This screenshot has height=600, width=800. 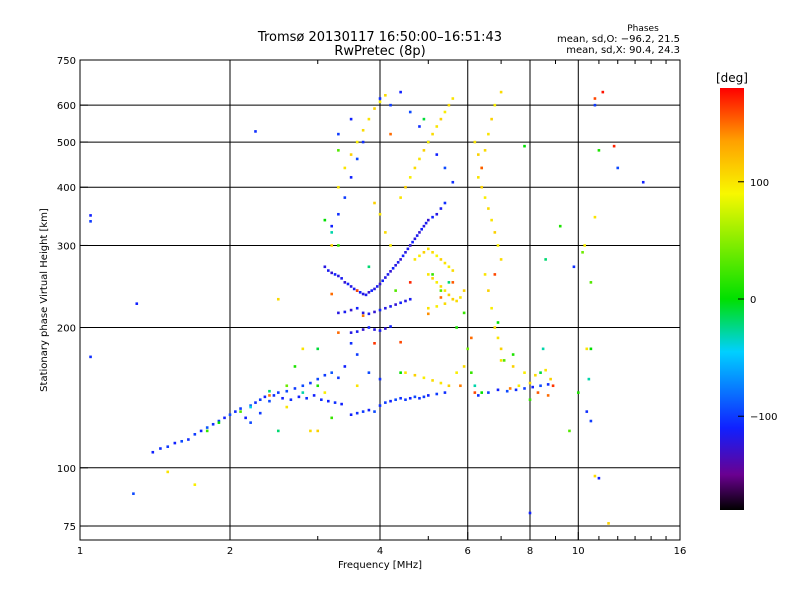 I want to click on x-axis-label: Frequency [MHz], so click(x=380, y=565).